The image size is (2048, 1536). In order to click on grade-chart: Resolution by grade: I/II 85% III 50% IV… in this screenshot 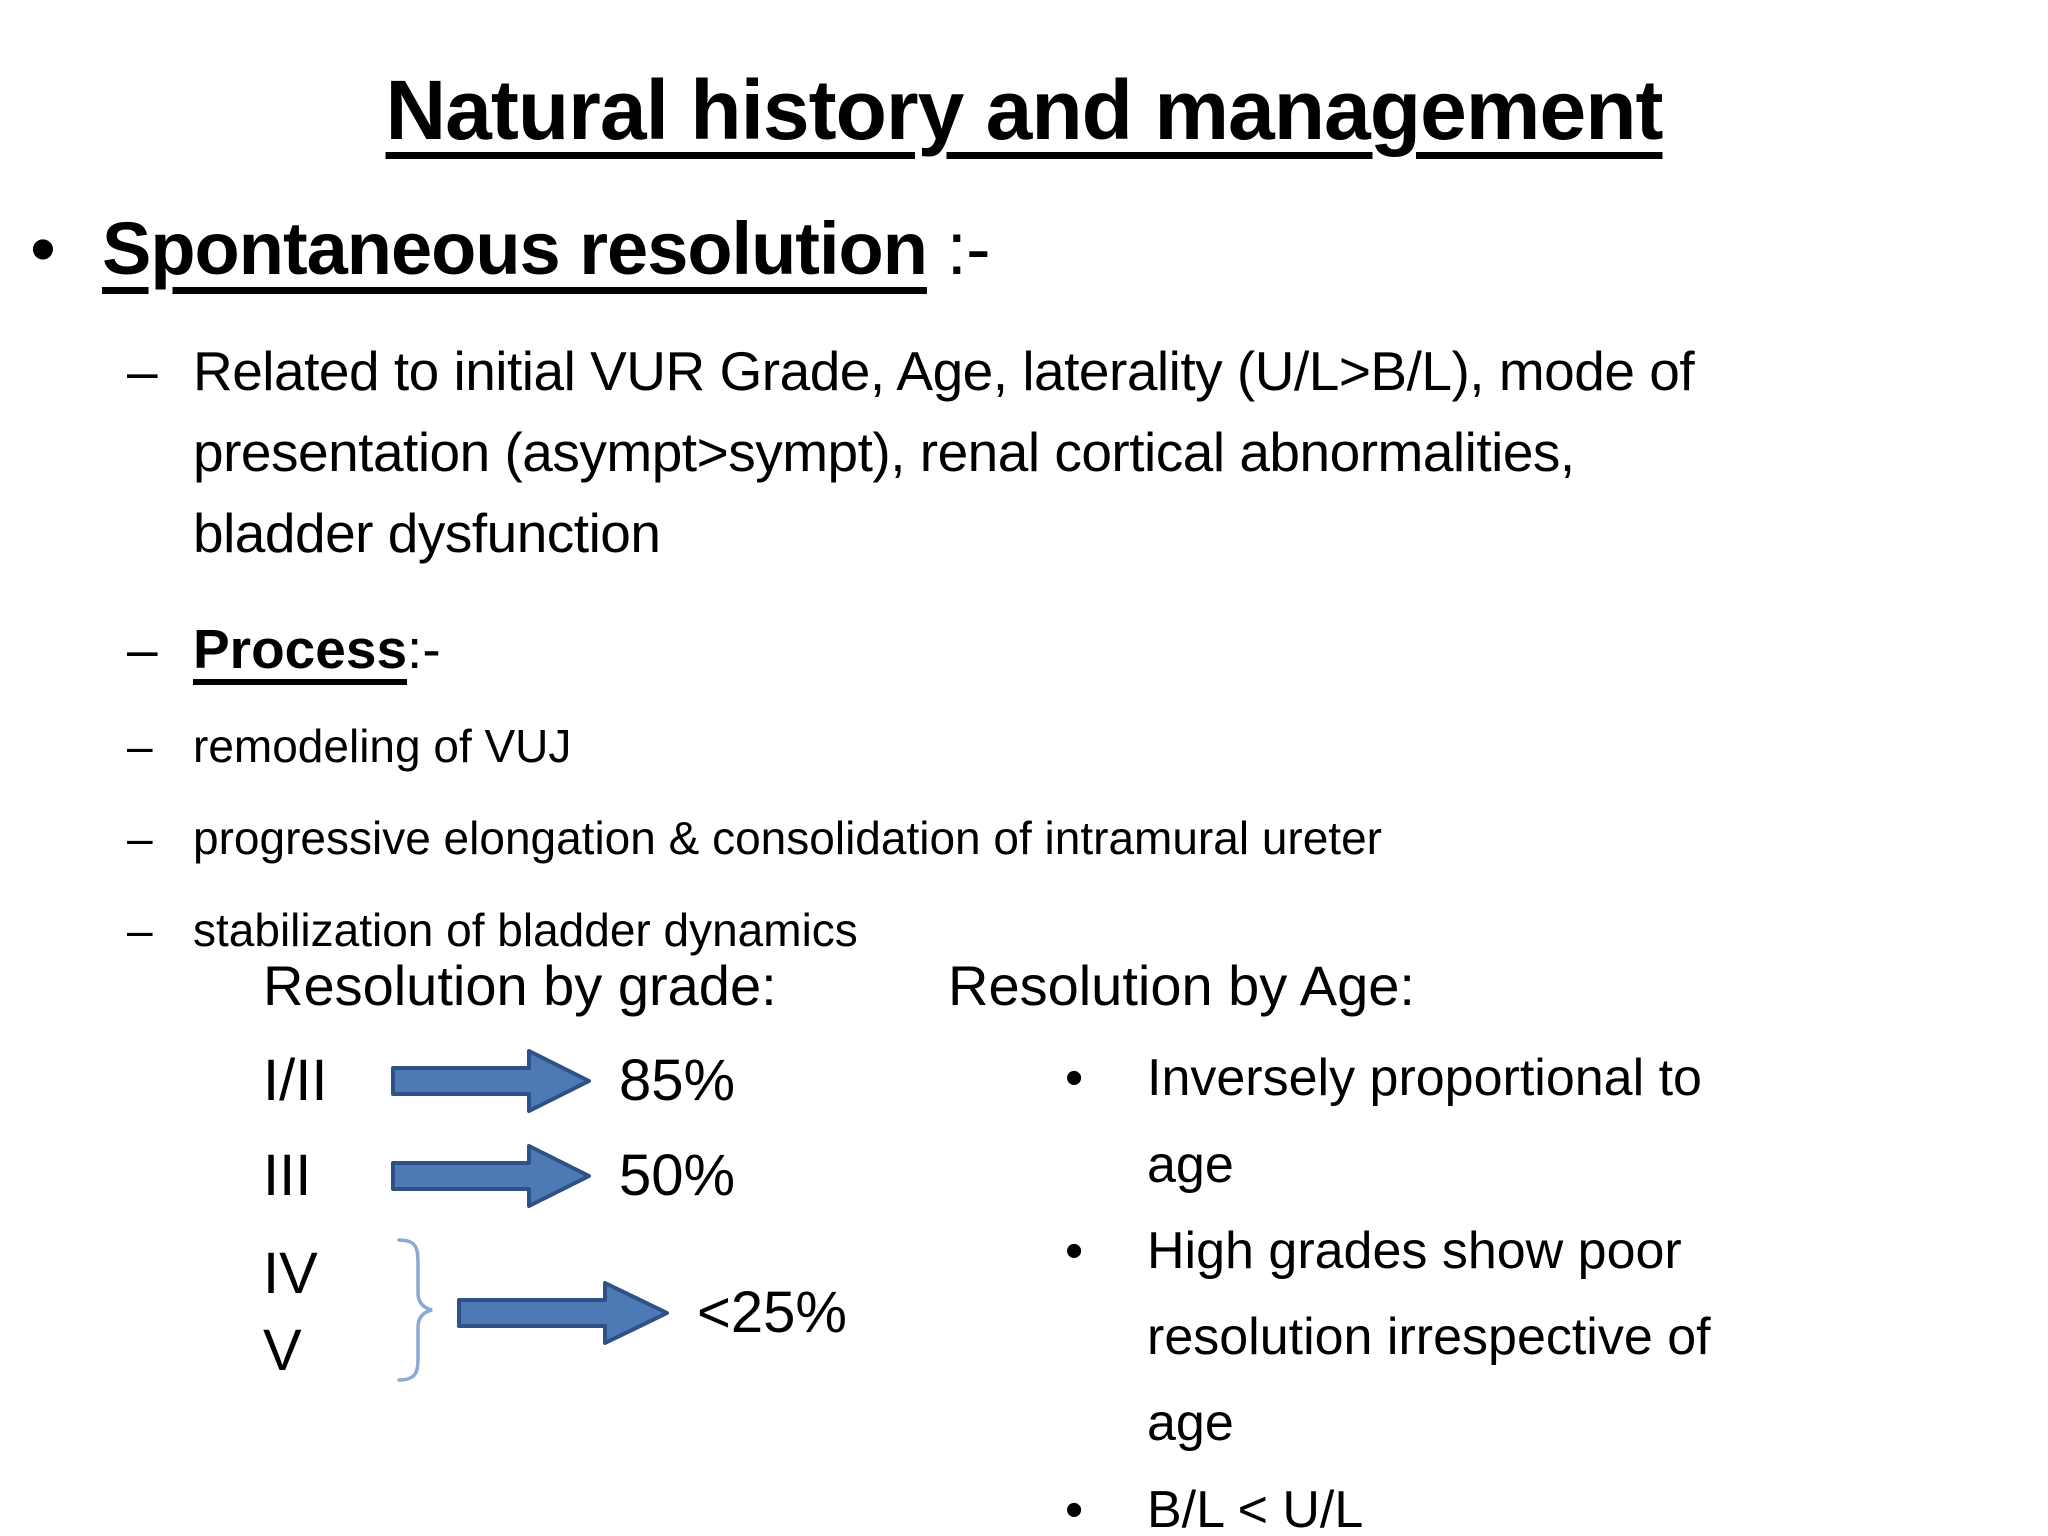, I will do `click(555, 1171)`.